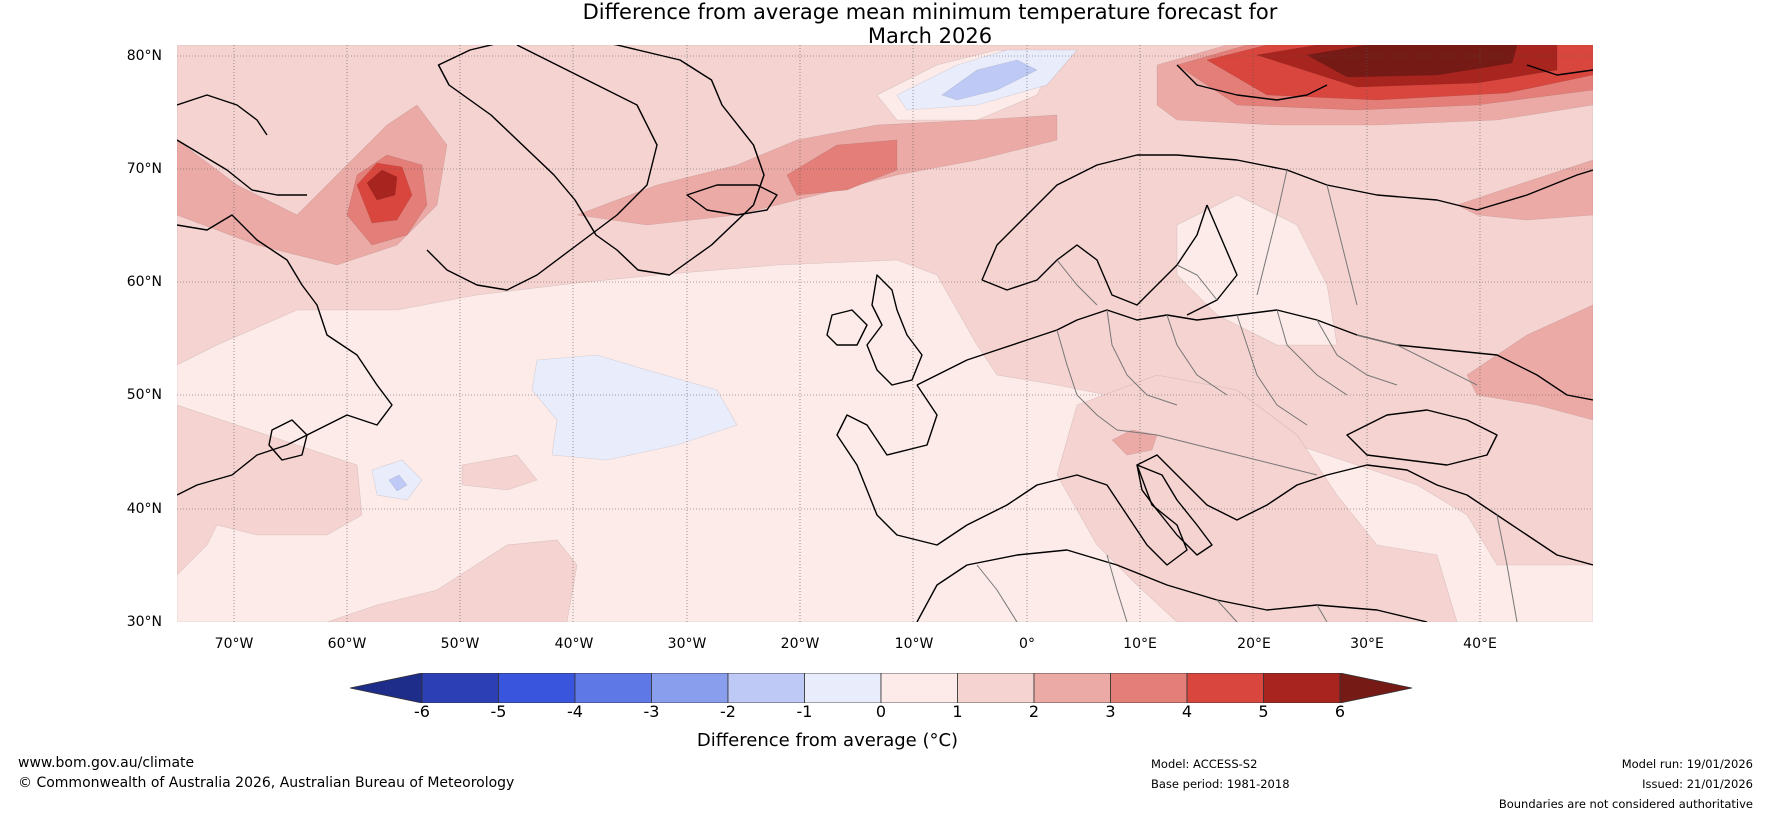 Image resolution: width=1770 pixels, height=816 pixels. What do you see at coordinates (452, 580) in the screenshot?
I see `anomaly-region-mid-atlantic` at bounding box center [452, 580].